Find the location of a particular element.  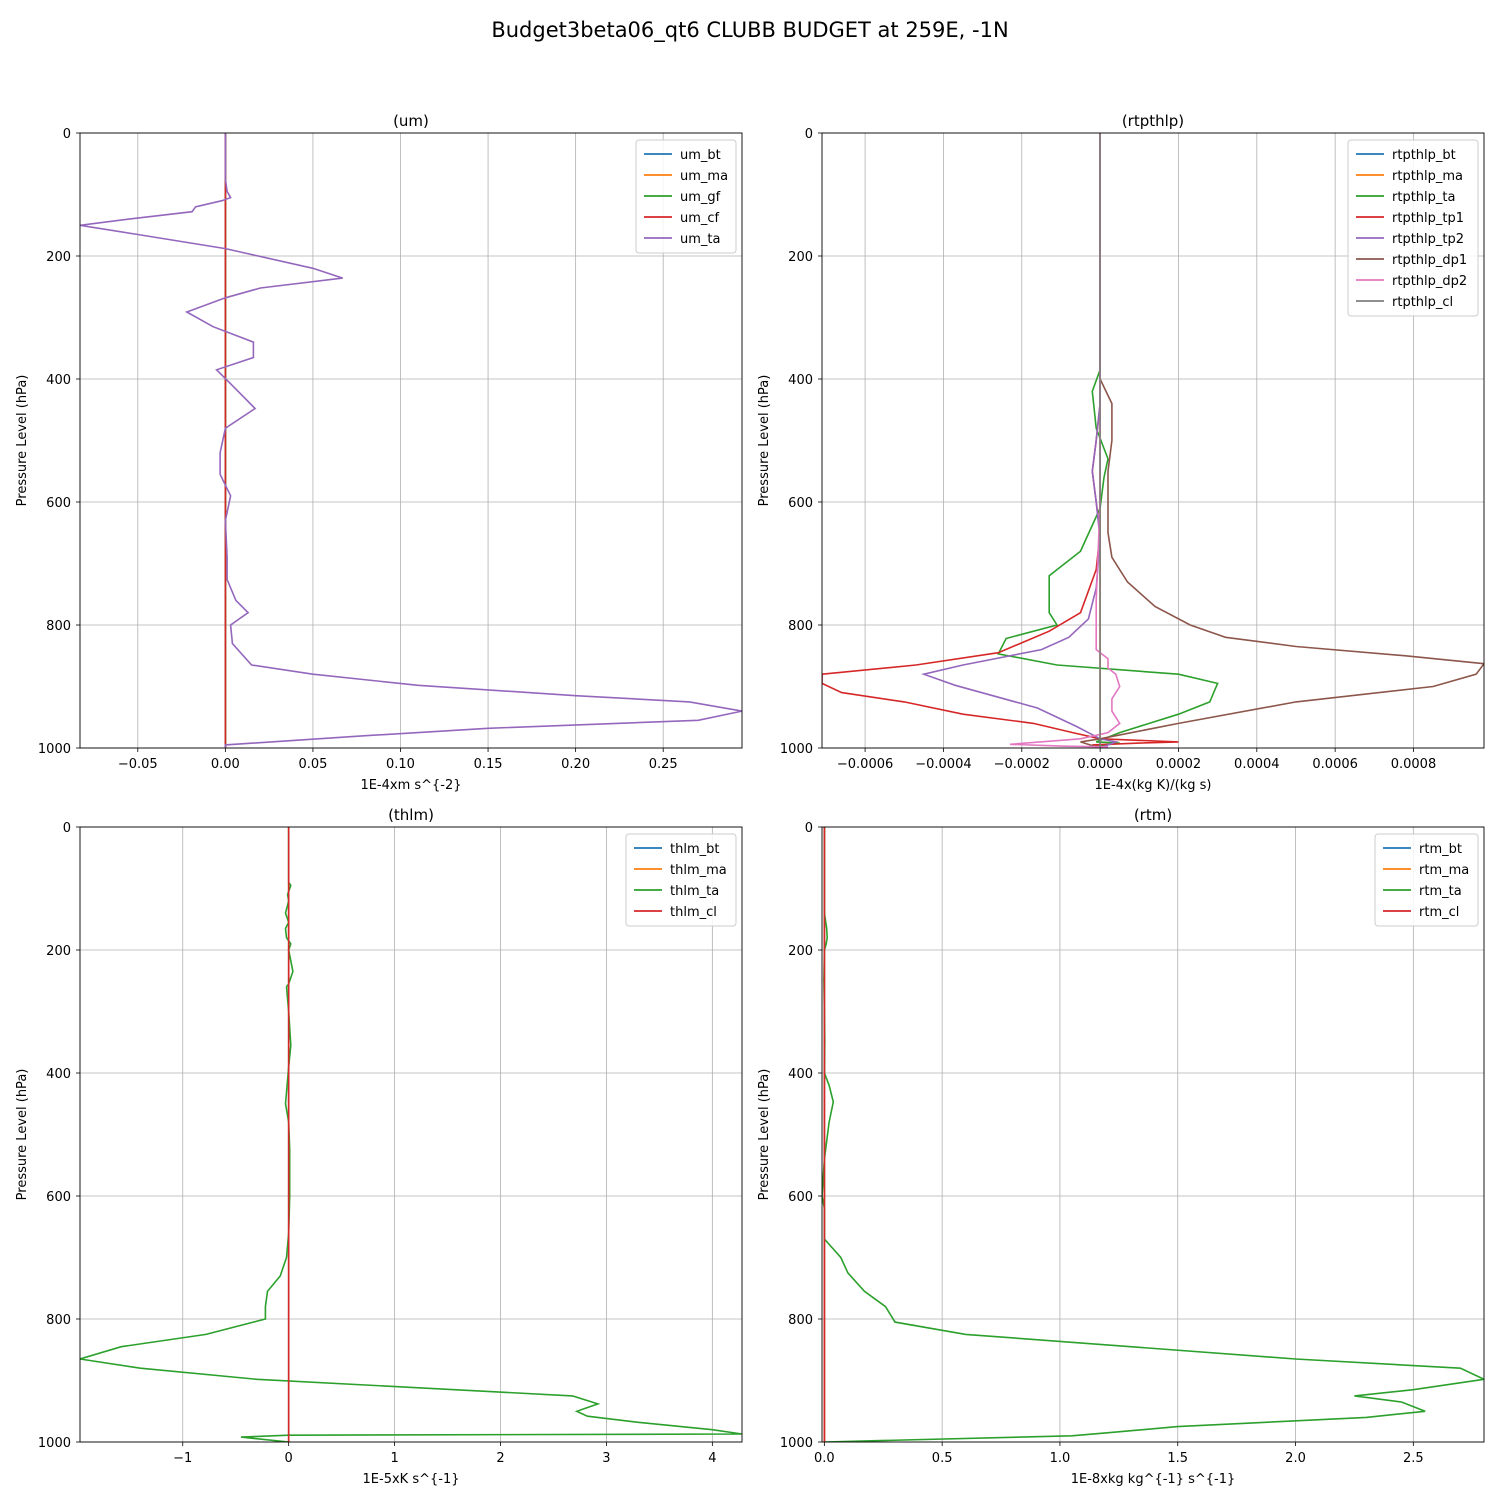

panel-title: (thlm) is located at coordinates (411, 815).